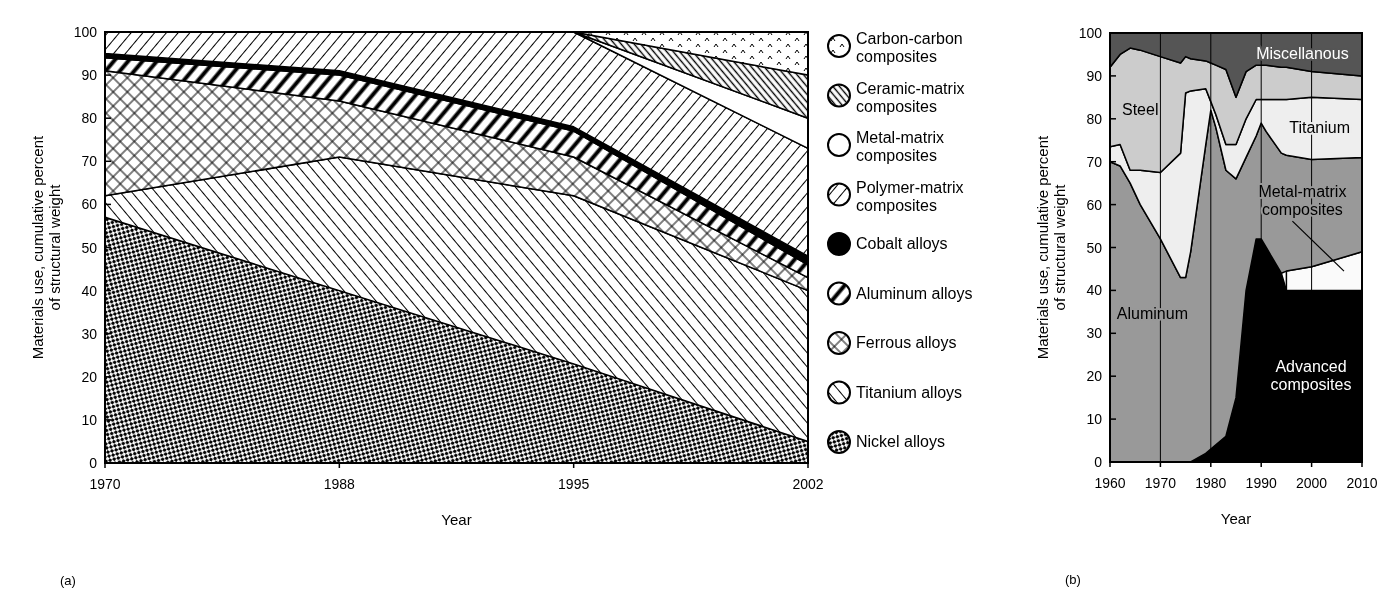 The image size is (1383, 595). What do you see at coordinates (900, 441) in the screenshot?
I see `legend-label: Nickel alloys` at bounding box center [900, 441].